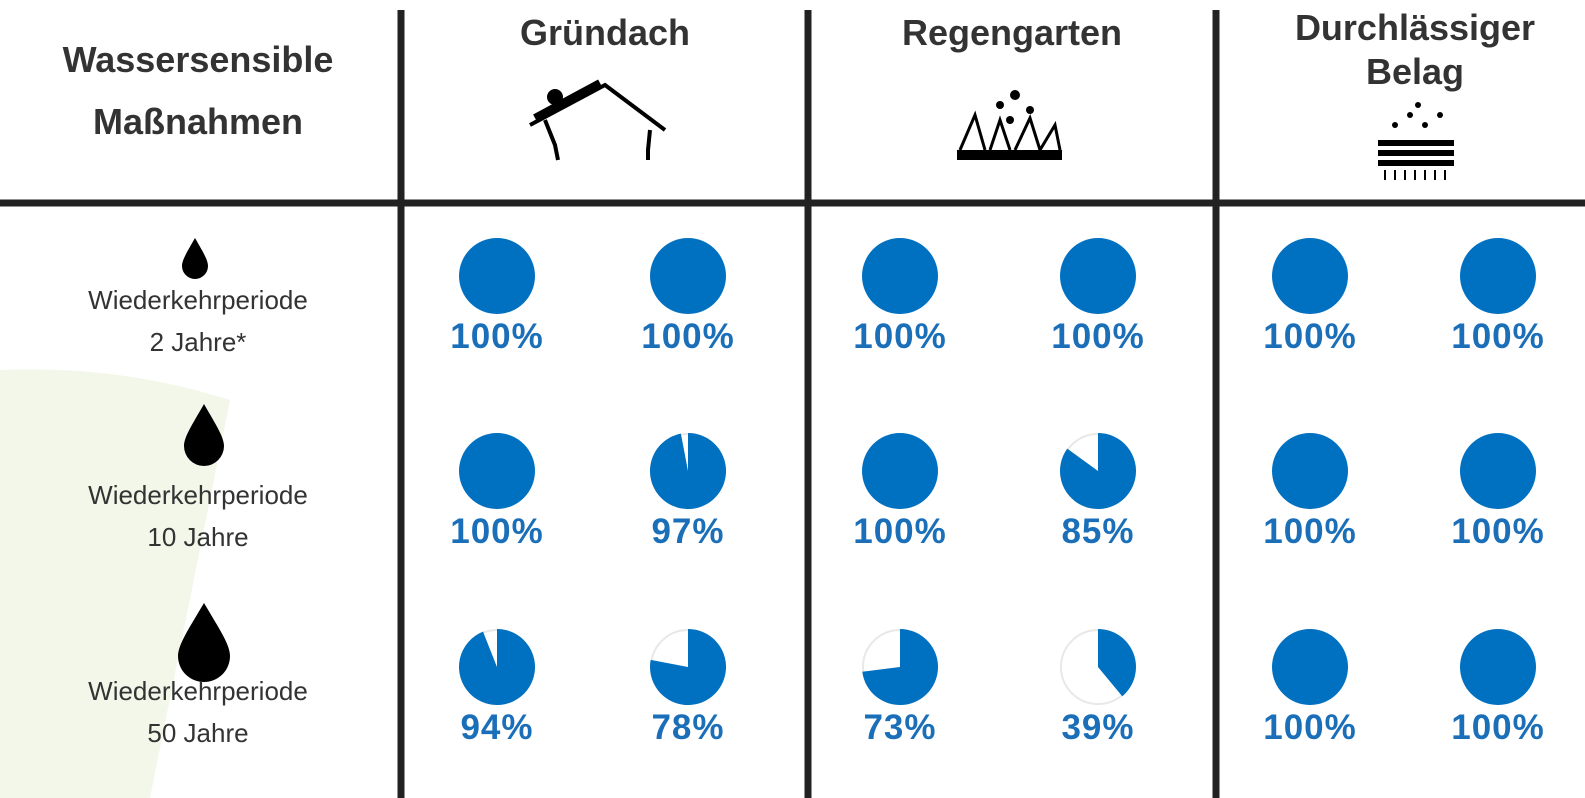 Image resolution: width=1585 pixels, height=798 pixels. I want to click on header-title: Maßnahmen, so click(198, 121).